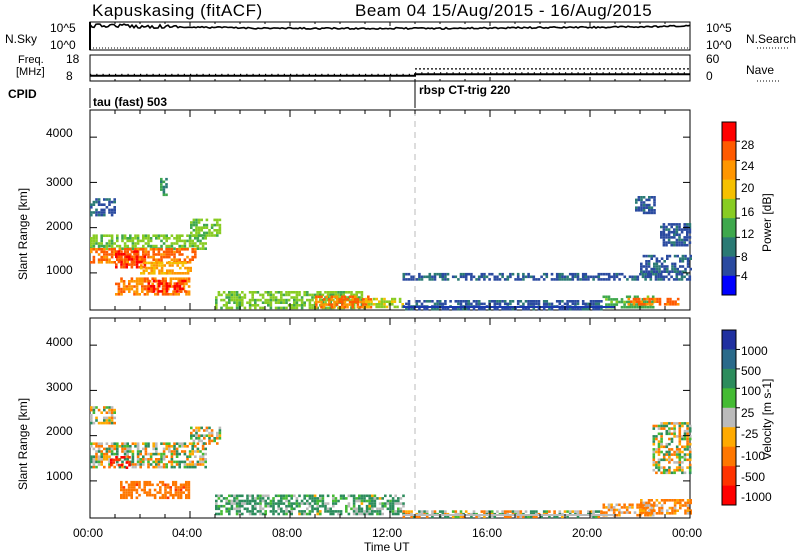  I want to click on velocity-ytick-2000: 2000, so click(59, 431).